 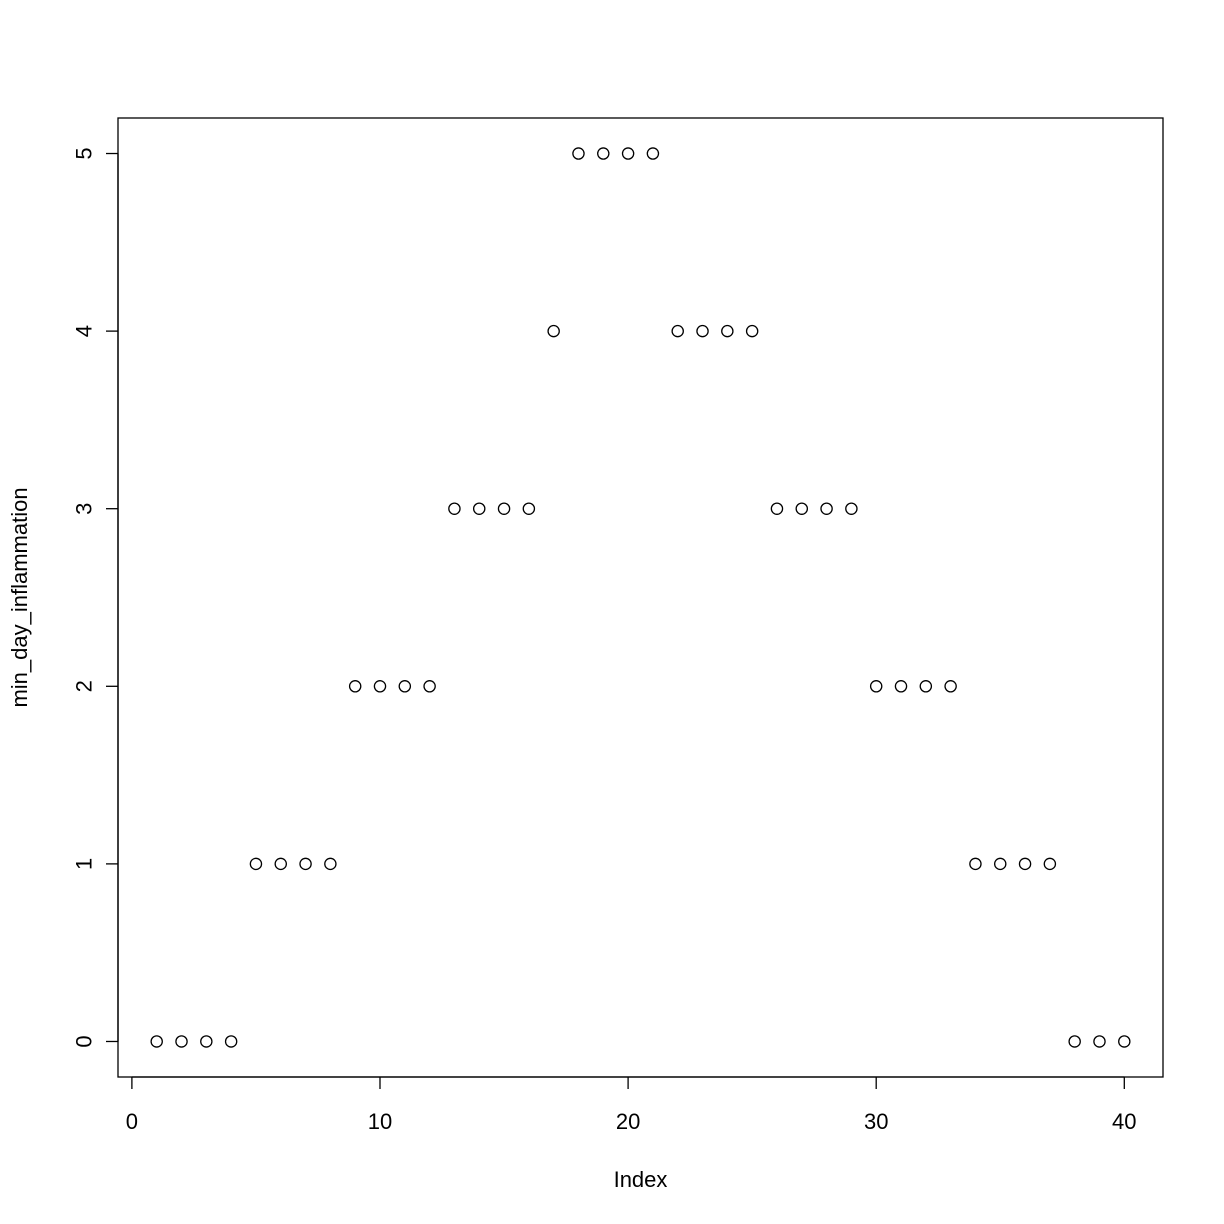 What do you see at coordinates (19, 597) in the screenshot?
I see `y-axis-label: min_day_inflammation` at bounding box center [19, 597].